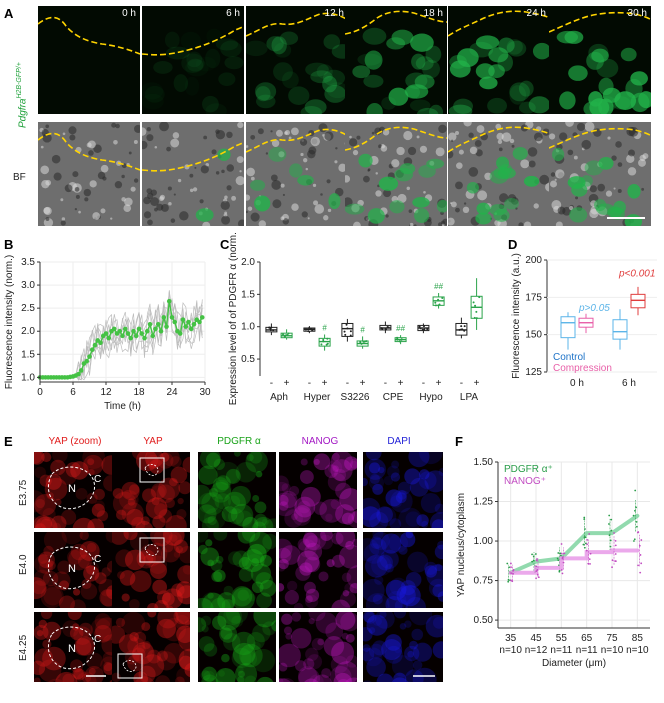 Image resolution: width=664 pixels, height=703 pixels. I want to click on time-label: 12 h, so click(334, 13).